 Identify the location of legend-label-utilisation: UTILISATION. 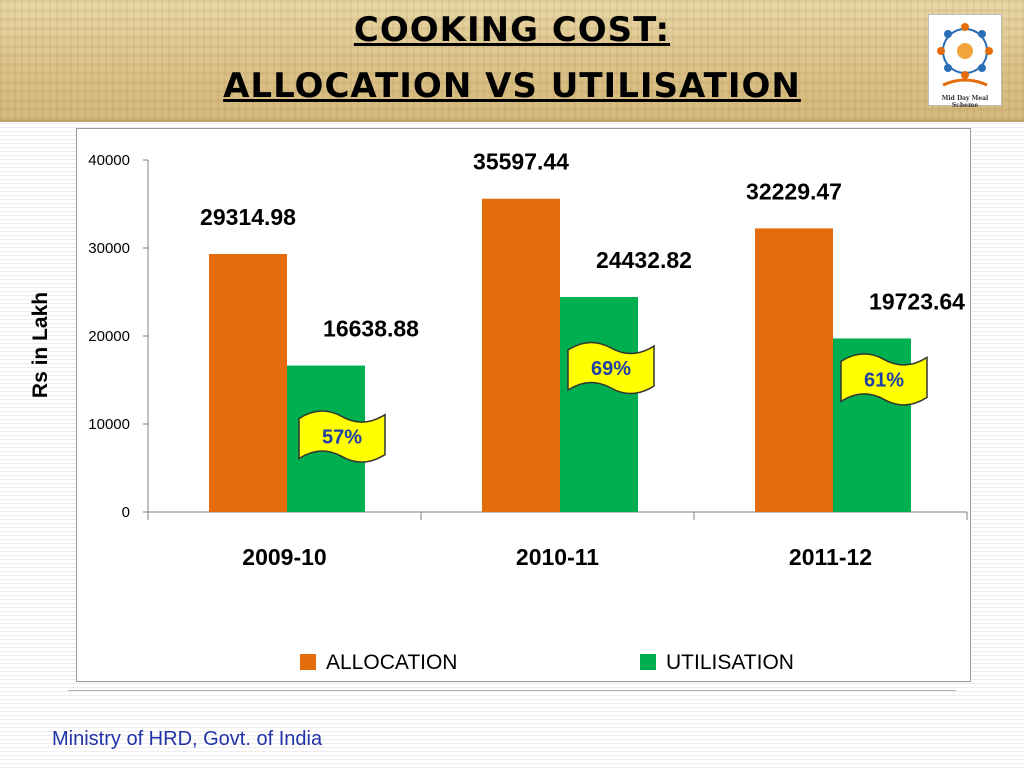
(730, 662).